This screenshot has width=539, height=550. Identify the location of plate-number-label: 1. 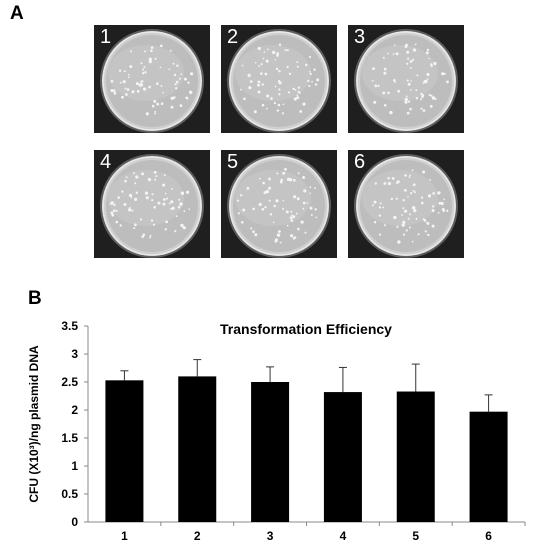
(106, 37).